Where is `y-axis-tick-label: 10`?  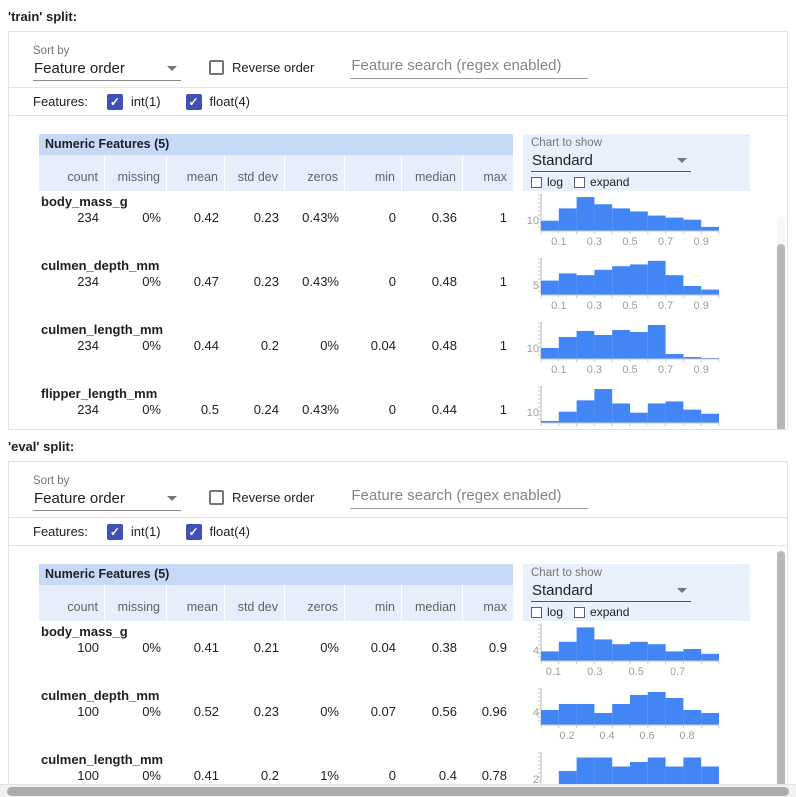
y-axis-tick-label: 10 is located at coordinates (532, 349).